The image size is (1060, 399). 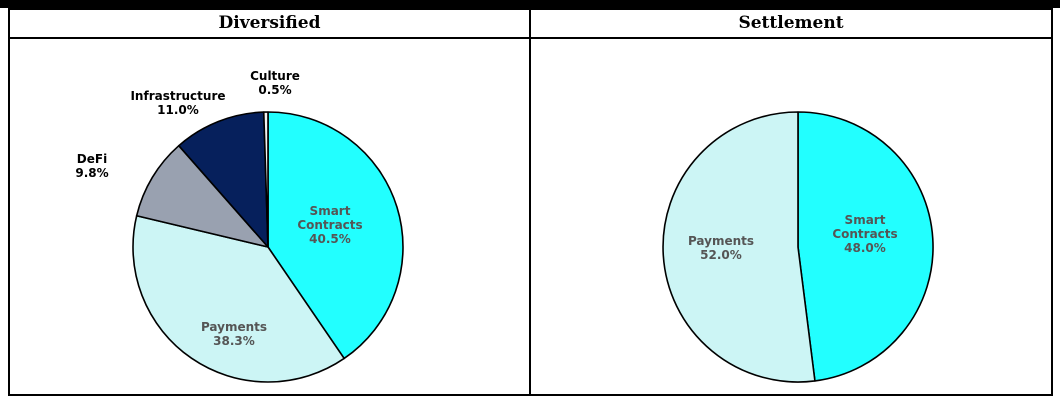 I want to click on top-black-bar, so click(x=530, y=4).